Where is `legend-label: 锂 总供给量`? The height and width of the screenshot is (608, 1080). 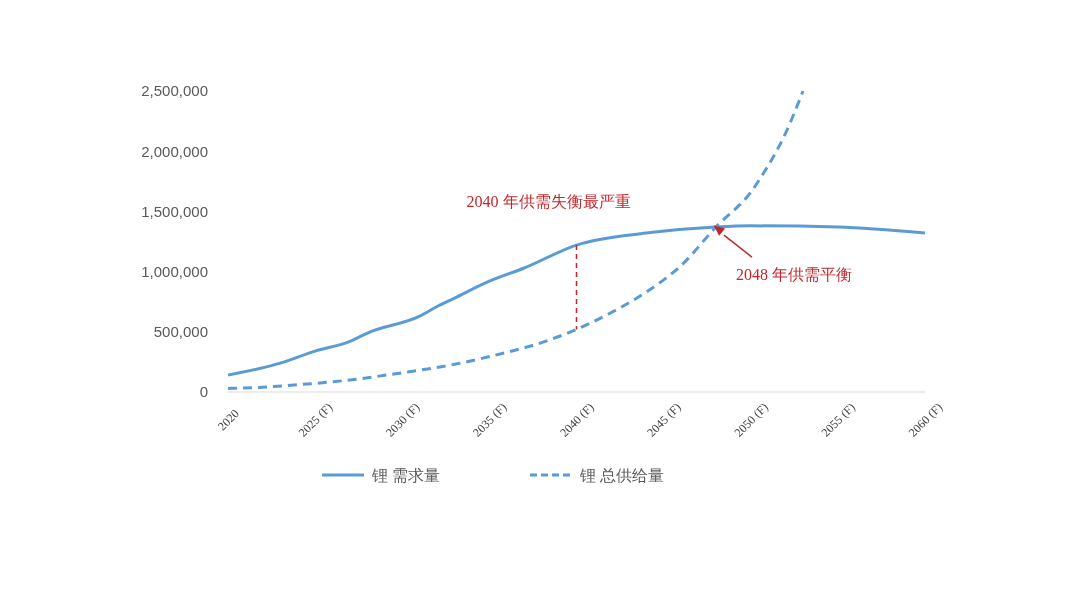
legend-label: 锂 总供给量 is located at coordinates (622, 475).